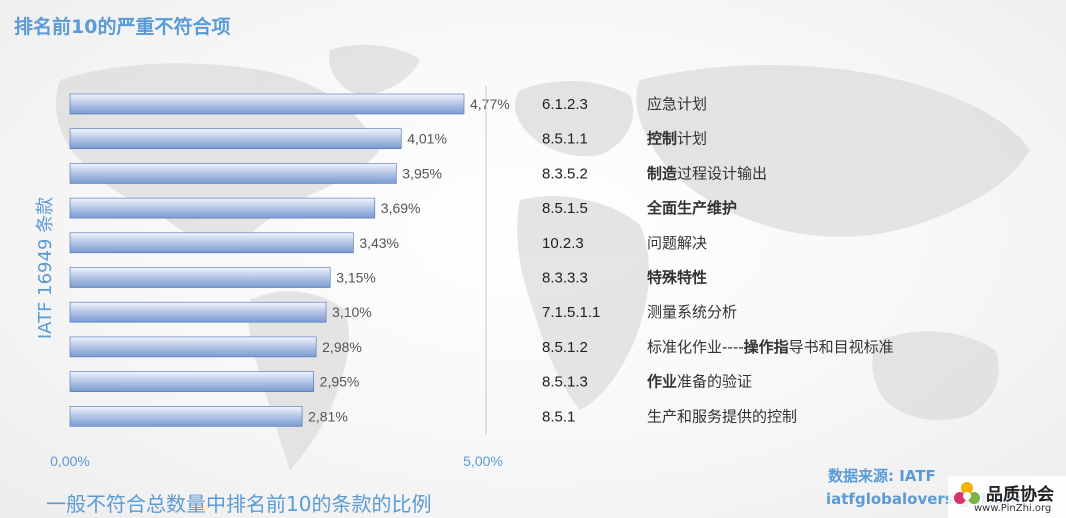 The image size is (1066, 518). I want to click on clause-number: 7.1.5.1.1, so click(571, 312).